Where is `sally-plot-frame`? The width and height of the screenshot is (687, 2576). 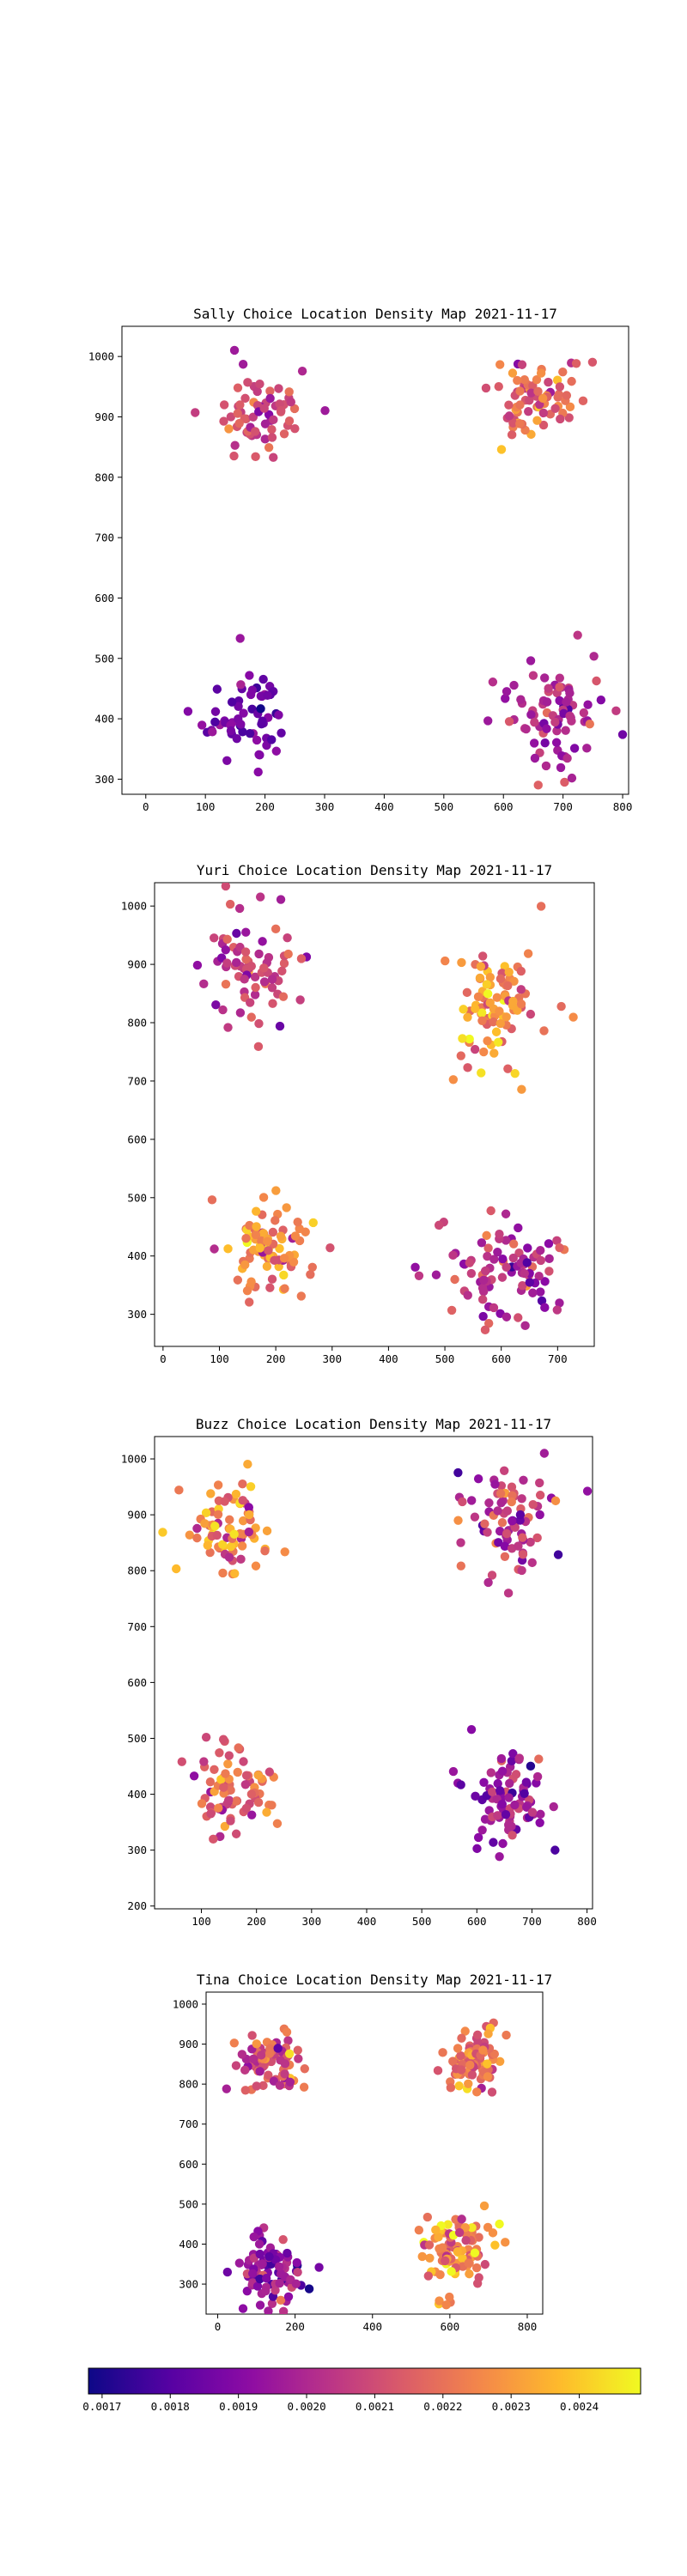 sally-plot-frame is located at coordinates (375, 560).